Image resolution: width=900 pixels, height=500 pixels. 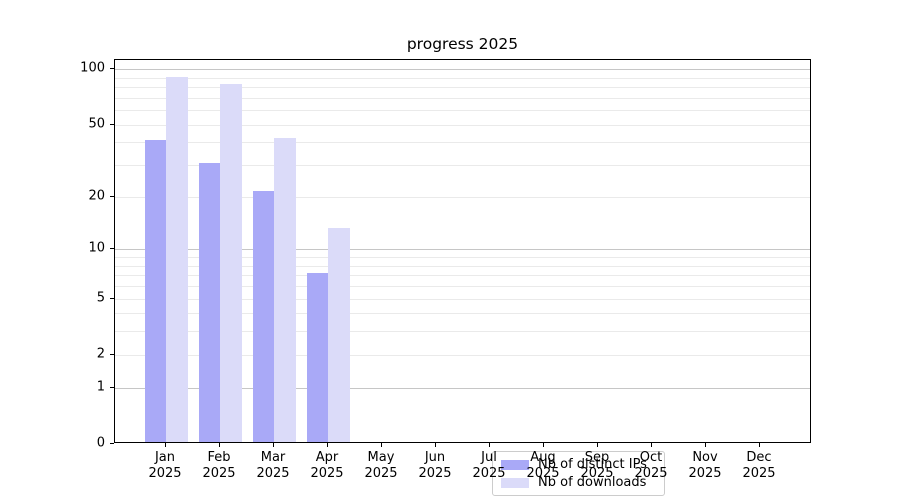 I want to click on y-tick-label-20: 20, so click(x=96, y=196).